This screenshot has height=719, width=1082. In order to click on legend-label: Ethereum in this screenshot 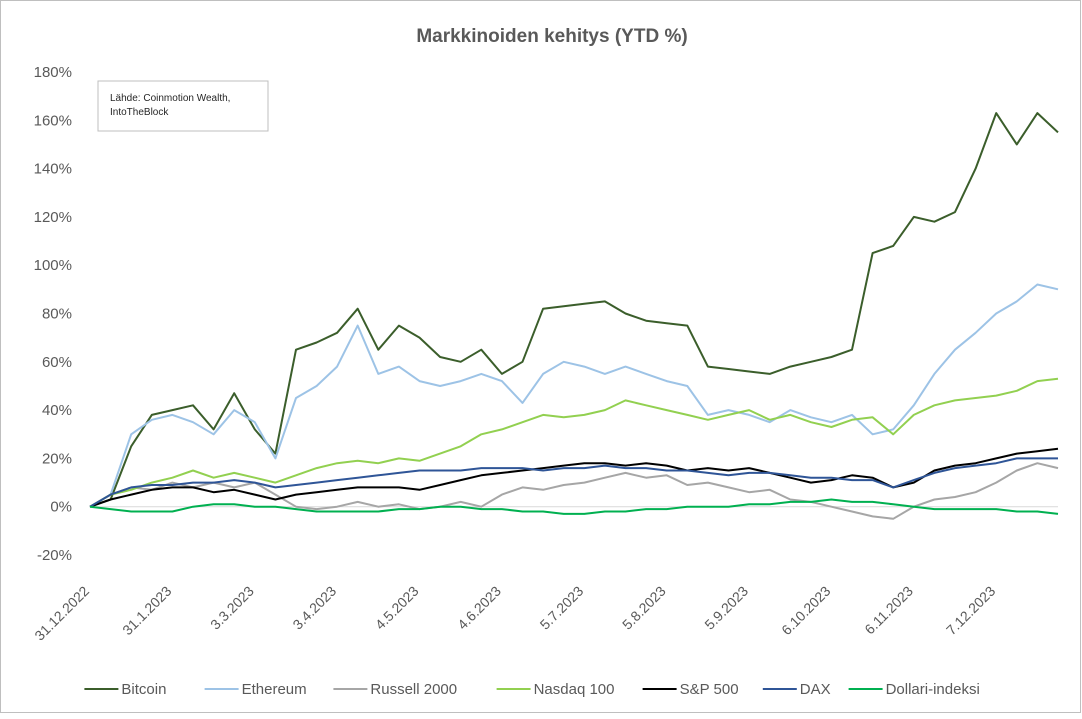, I will do `click(274, 689)`.